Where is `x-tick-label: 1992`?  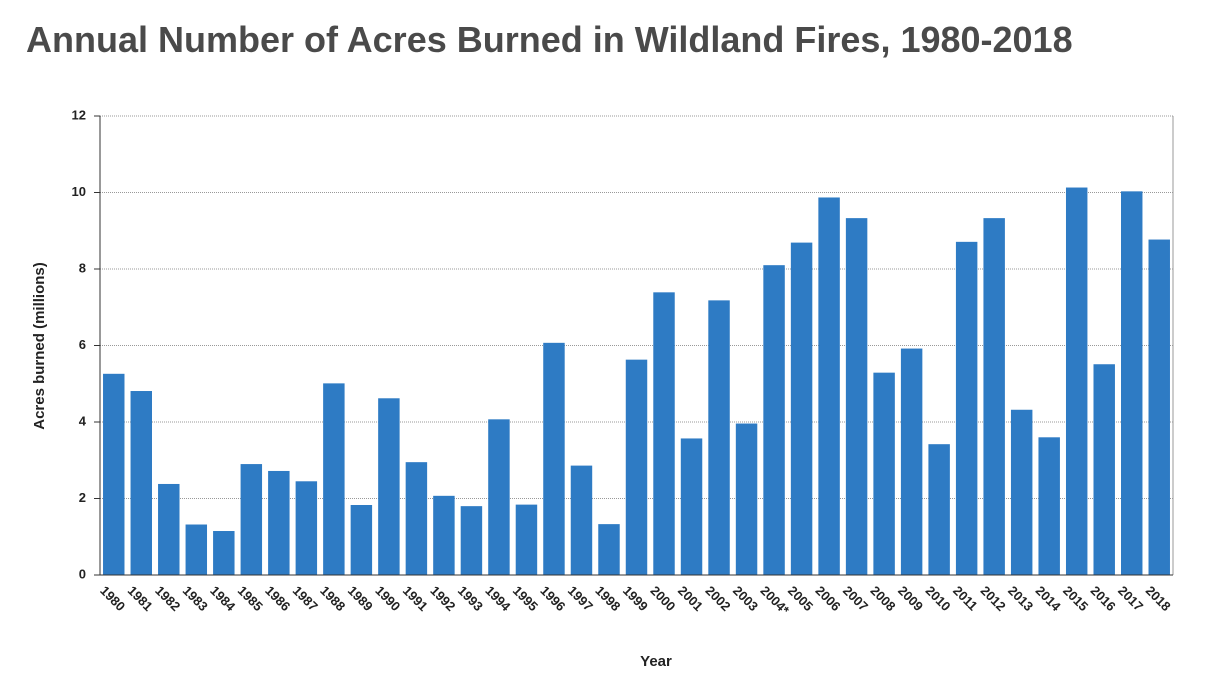
x-tick-label: 1992 is located at coordinates (442, 598).